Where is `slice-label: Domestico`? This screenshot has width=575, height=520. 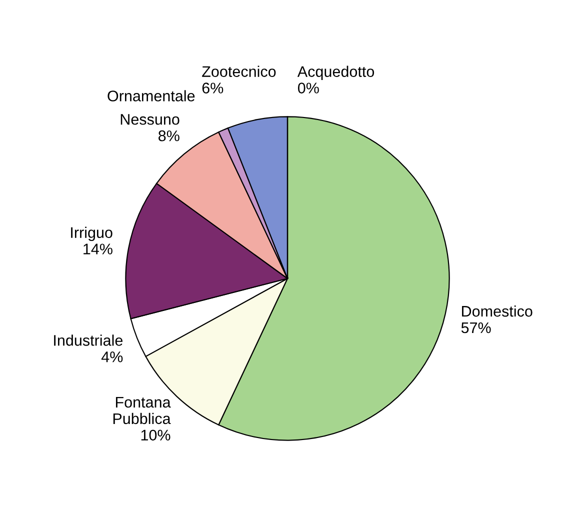
slice-label: Domestico is located at coordinates (497, 311).